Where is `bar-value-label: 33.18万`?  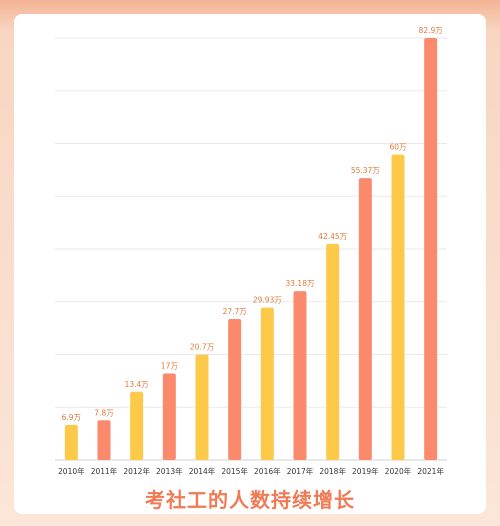 bar-value-label: 33.18万 is located at coordinates (300, 283).